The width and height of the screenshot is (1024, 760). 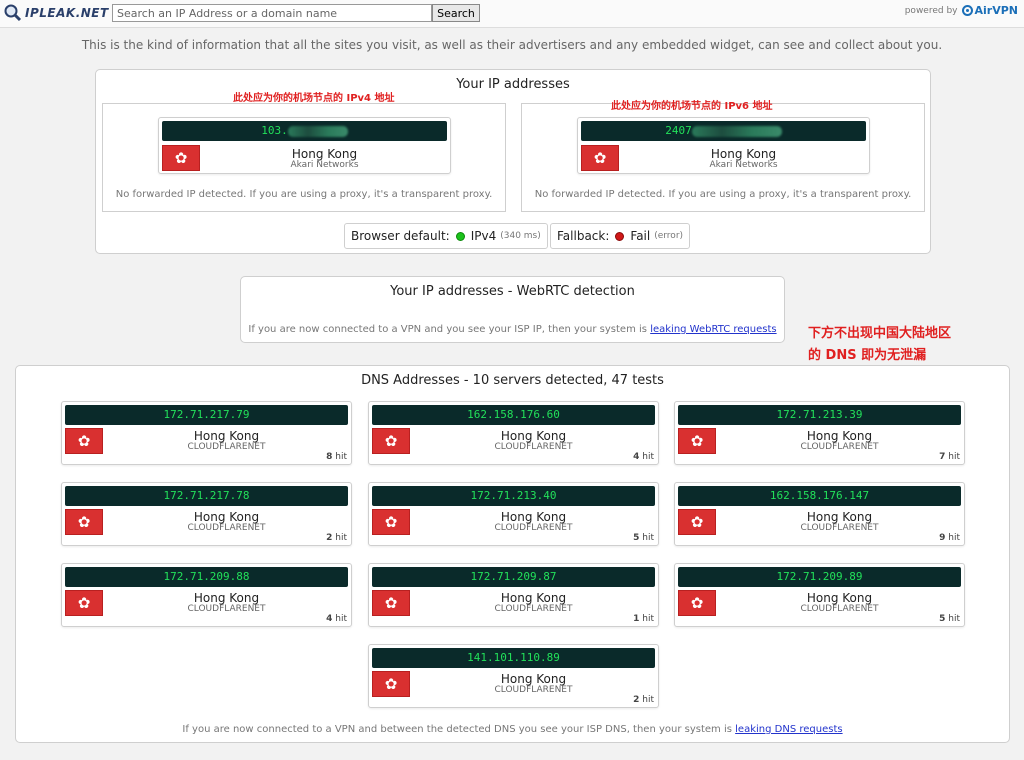 I want to click on dns-server-ip: 172.71.213.40, so click(x=513, y=496).